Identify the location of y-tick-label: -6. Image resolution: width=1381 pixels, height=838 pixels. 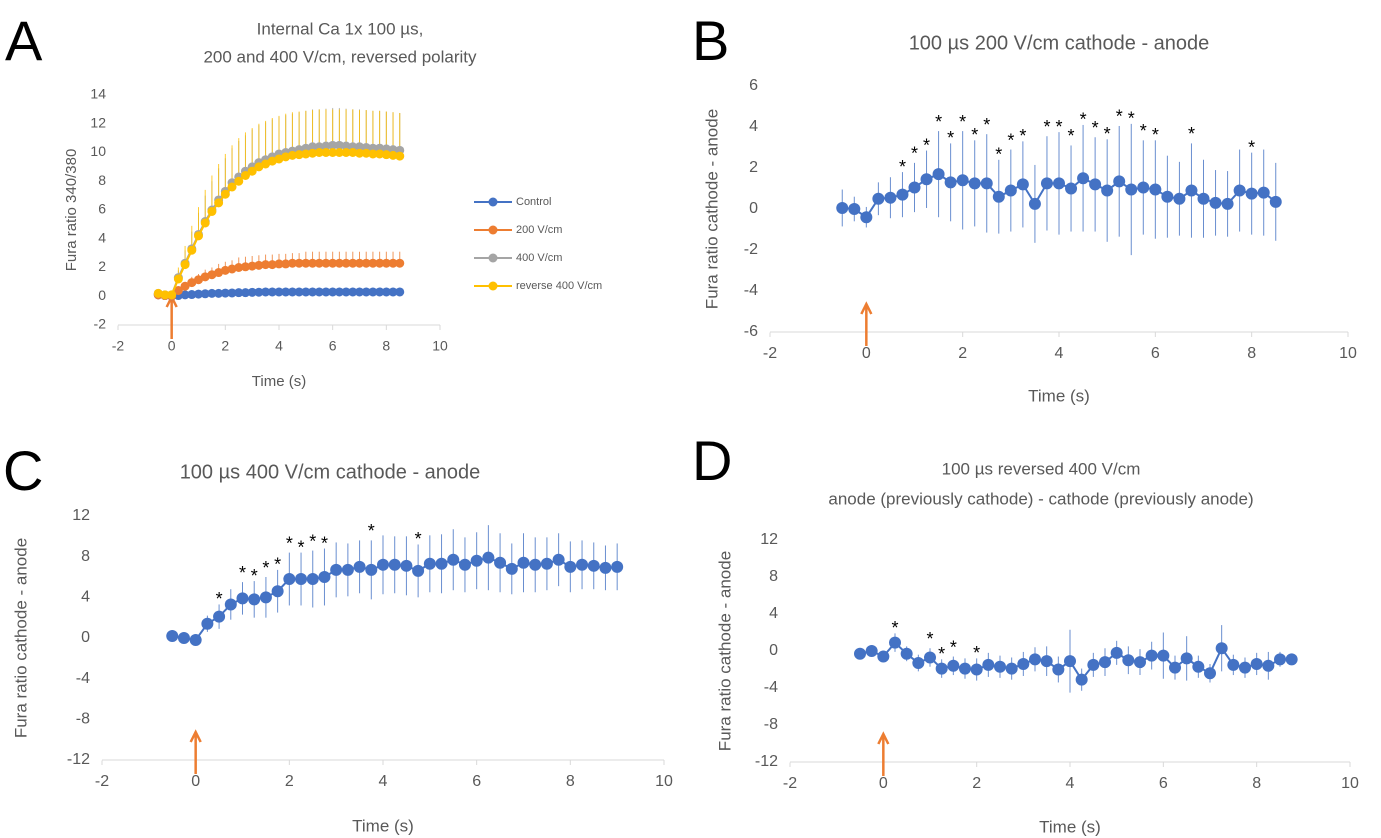
(751, 331).